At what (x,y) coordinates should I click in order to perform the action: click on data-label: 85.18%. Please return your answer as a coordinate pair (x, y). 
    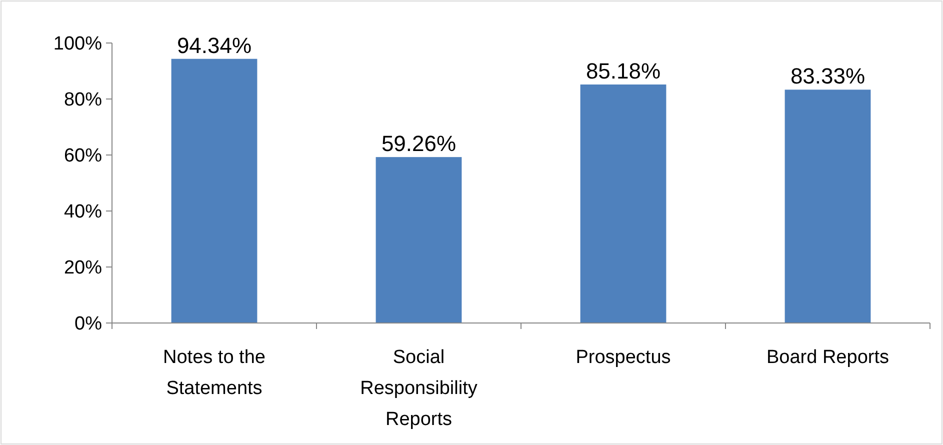
    Looking at the image, I should click on (623, 71).